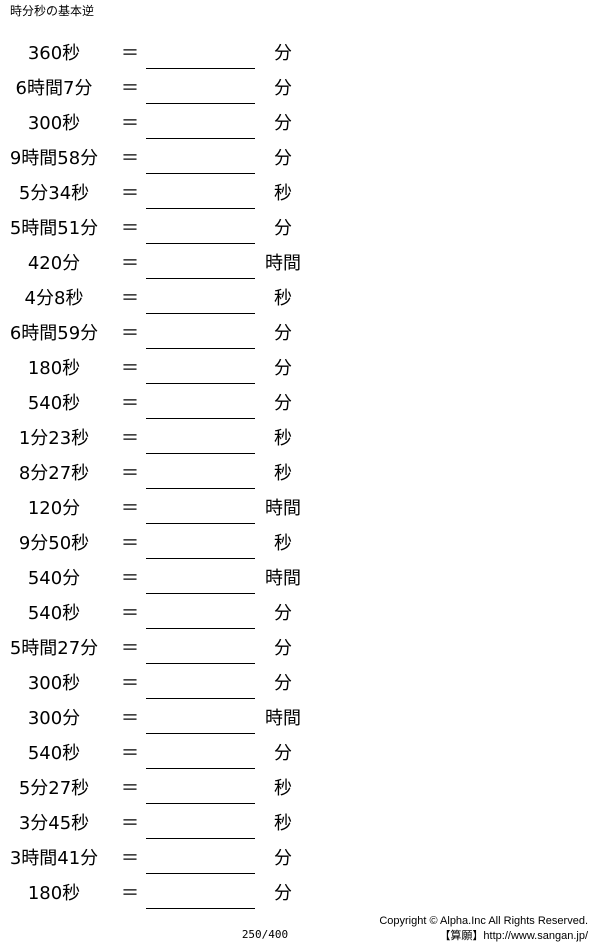  I want to click on problem-question: 4分8秒, so click(54, 298).